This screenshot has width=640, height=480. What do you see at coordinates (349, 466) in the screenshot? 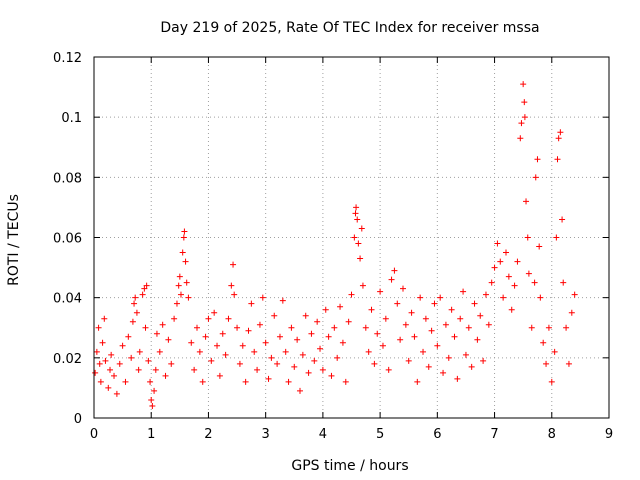
I see `x-axis-label: GPS time / hours` at bounding box center [349, 466].